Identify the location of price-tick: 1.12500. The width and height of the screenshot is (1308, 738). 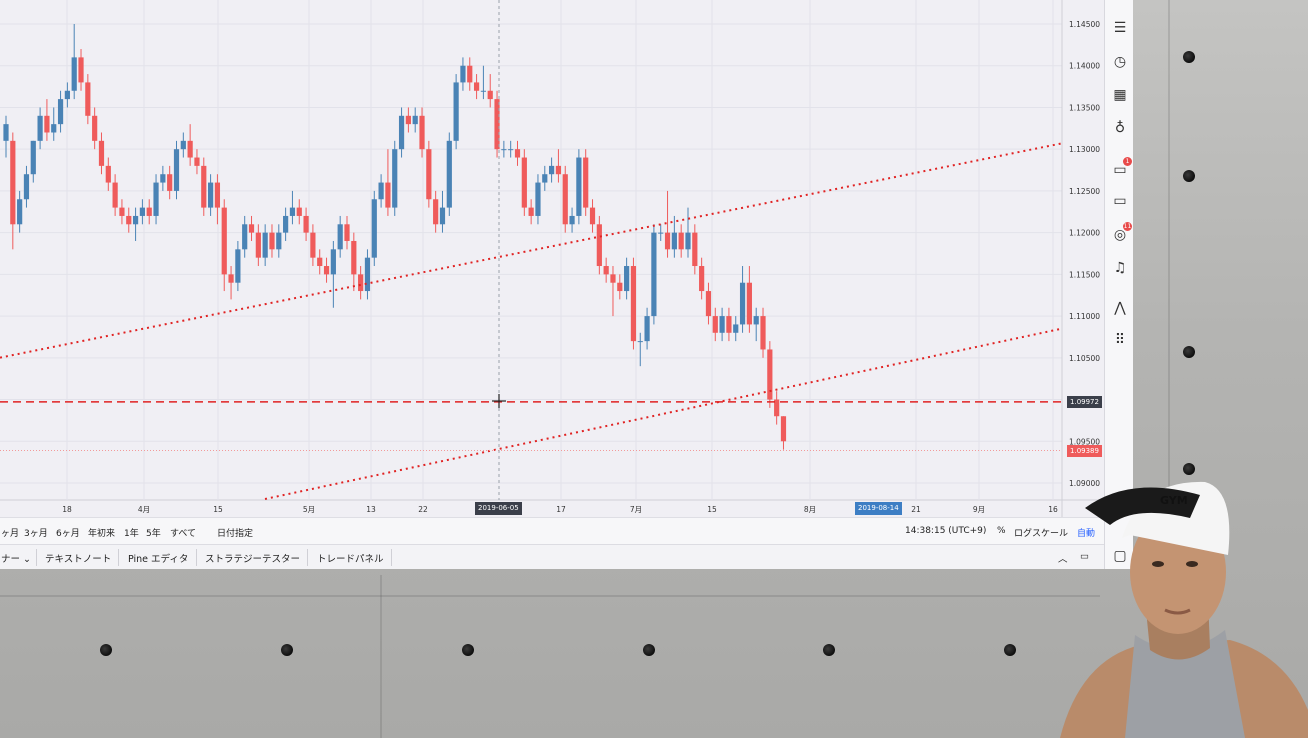
(1084, 191).